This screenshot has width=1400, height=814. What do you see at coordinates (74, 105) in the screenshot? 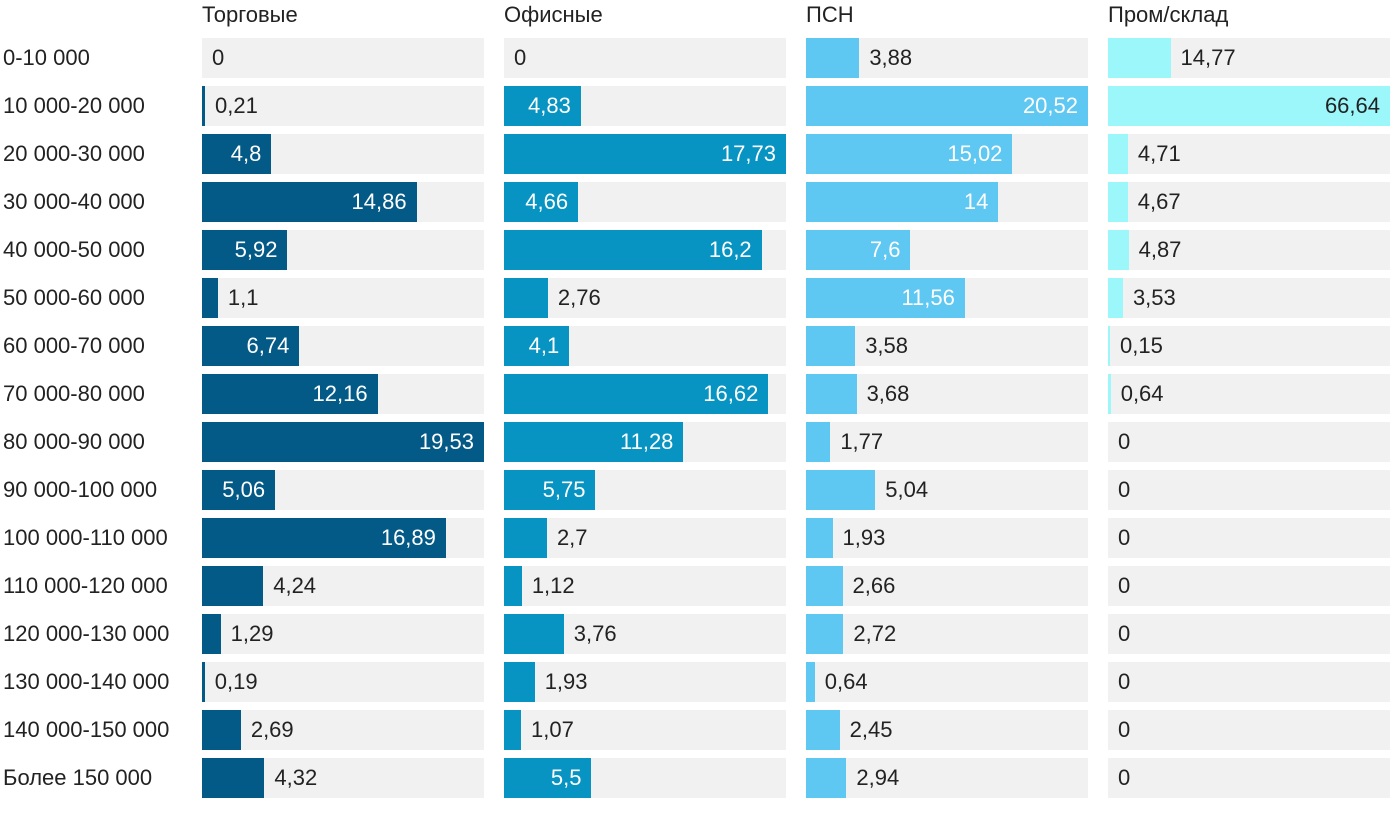
I see `row-label: 10 000-20 000` at bounding box center [74, 105].